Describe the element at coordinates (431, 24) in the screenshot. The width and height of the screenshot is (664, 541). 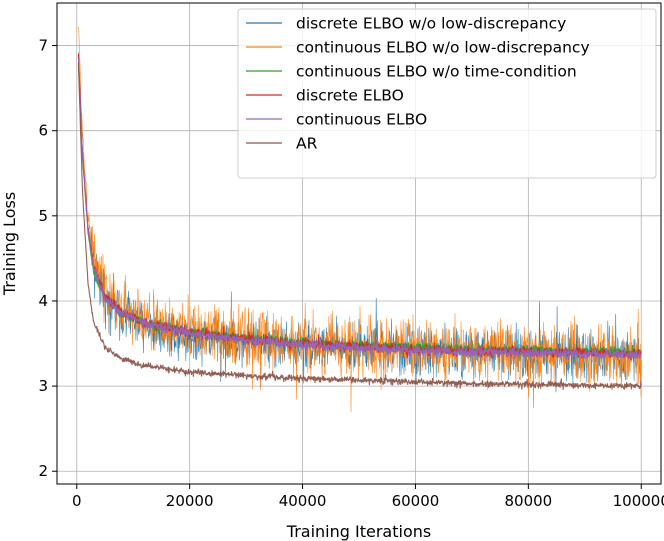
I see `legend-label: discrete ELBO w/o low-discrepancy` at that location.